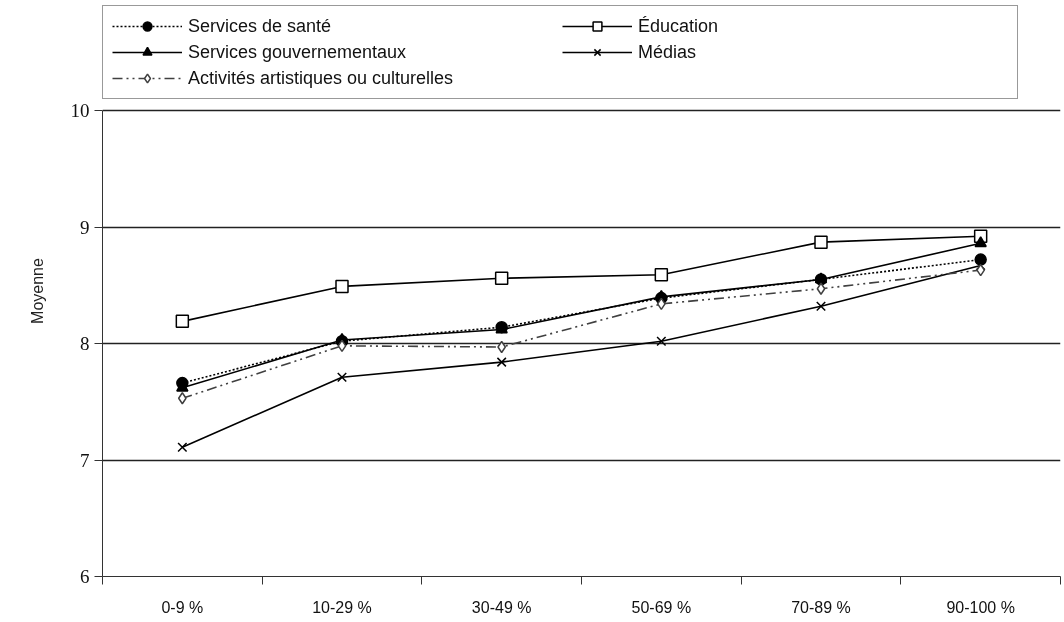  What do you see at coordinates (85, 460) in the screenshot?
I see `y-tick-label: 7` at bounding box center [85, 460].